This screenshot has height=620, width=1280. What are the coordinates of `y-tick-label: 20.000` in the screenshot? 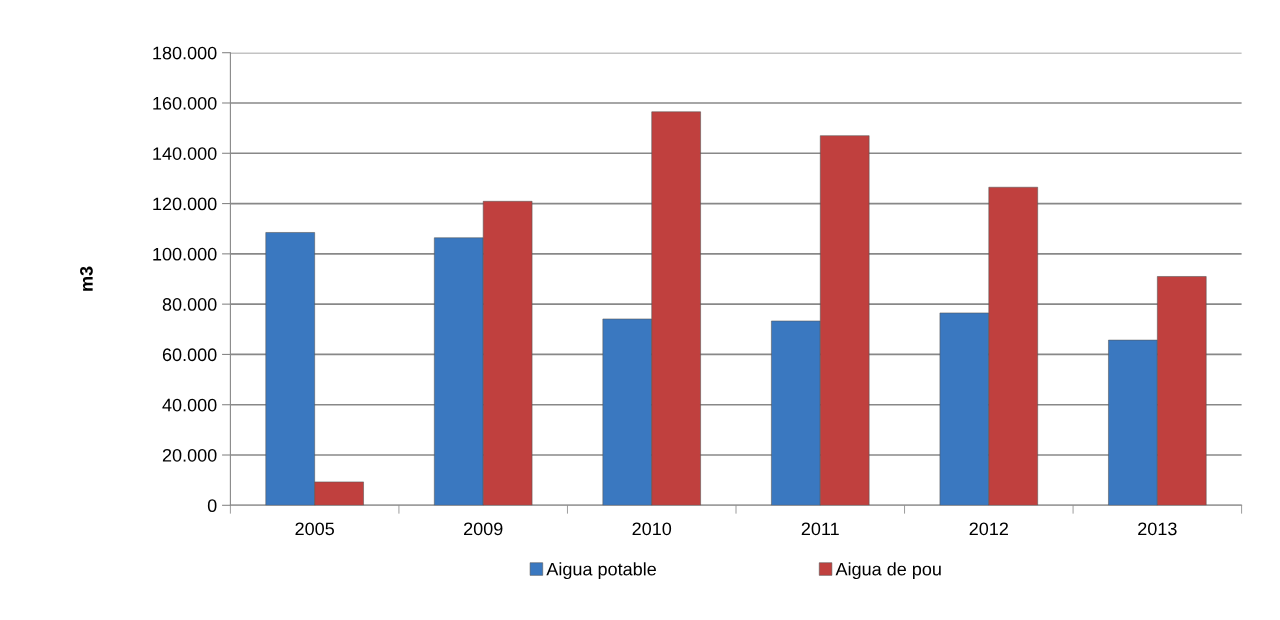 It's located at (189, 455).